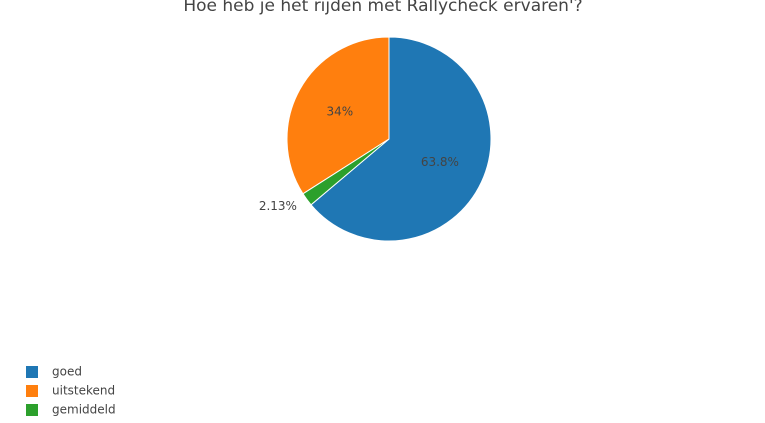  I want to click on legend-label: gemiddeld, so click(84, 410).